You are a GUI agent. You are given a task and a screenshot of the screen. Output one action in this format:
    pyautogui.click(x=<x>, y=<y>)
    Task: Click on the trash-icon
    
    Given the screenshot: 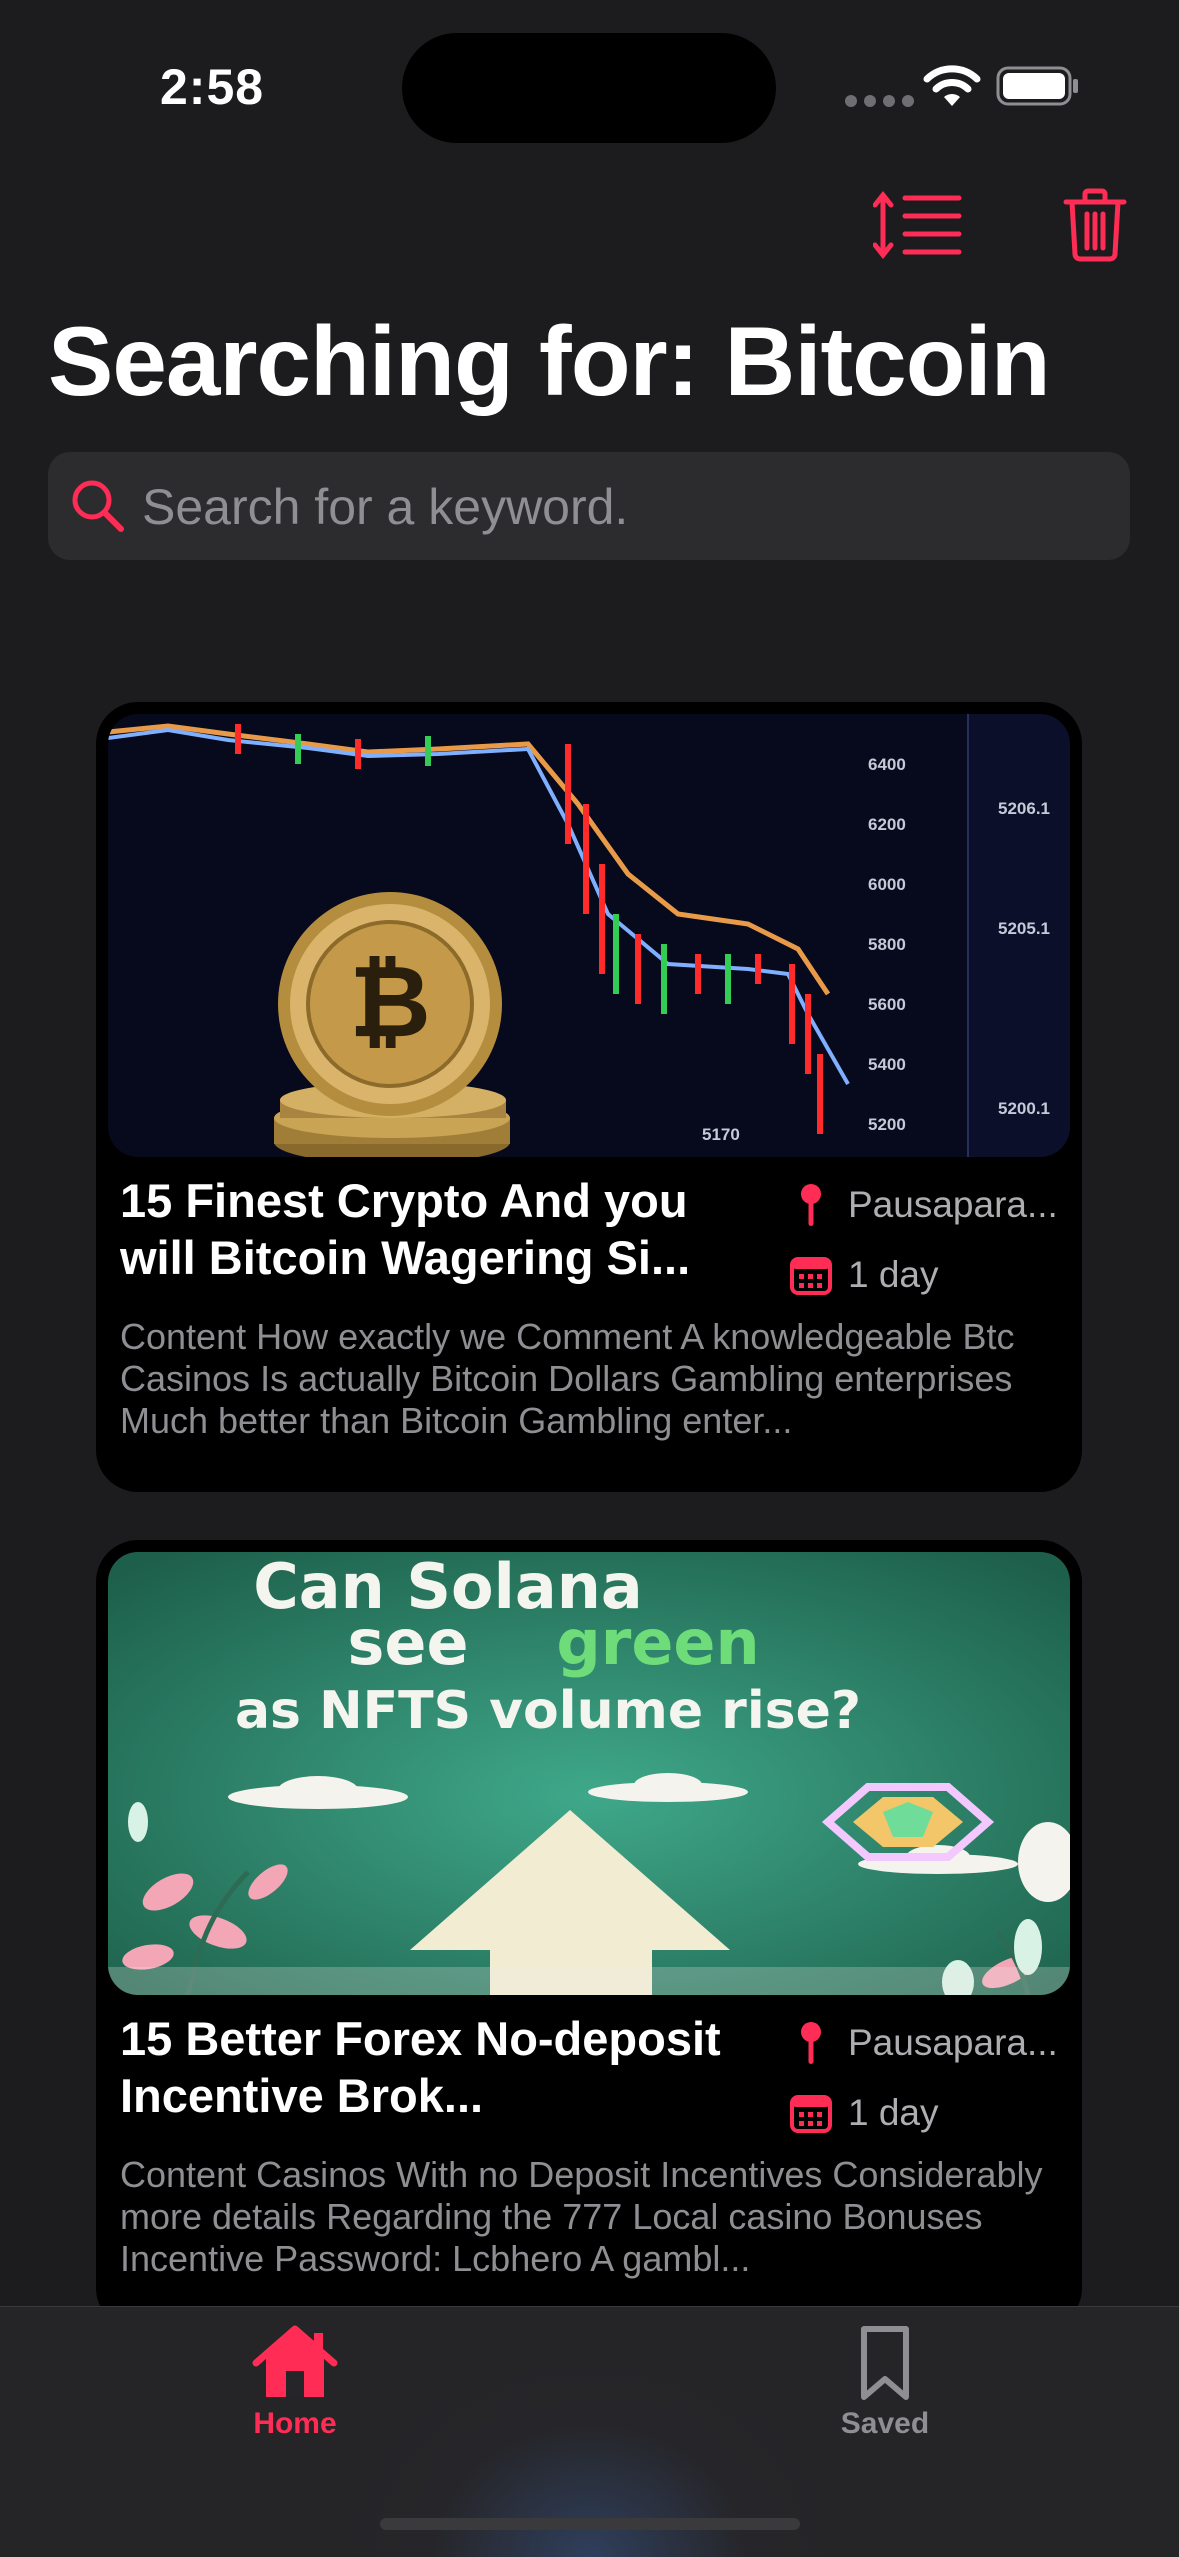 What is the action you would take?
    pyautogui.click(x=1095, y=225)
    